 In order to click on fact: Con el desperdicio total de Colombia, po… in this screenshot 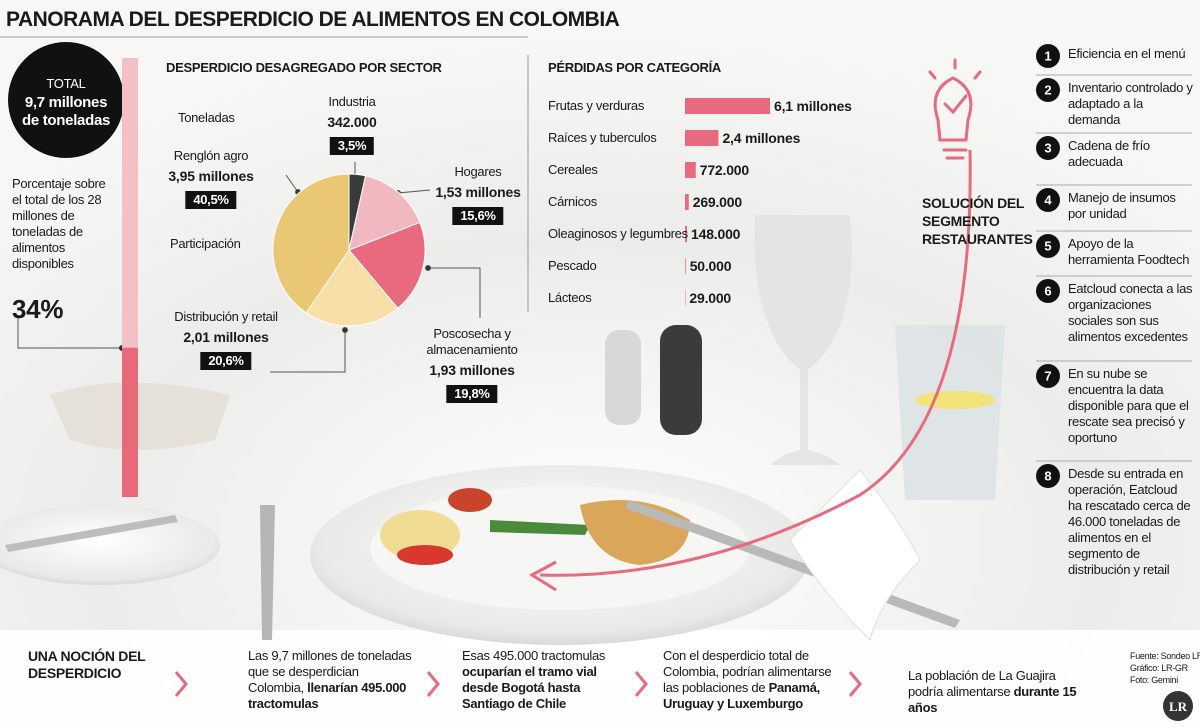, I will do `click(748, 680)`.